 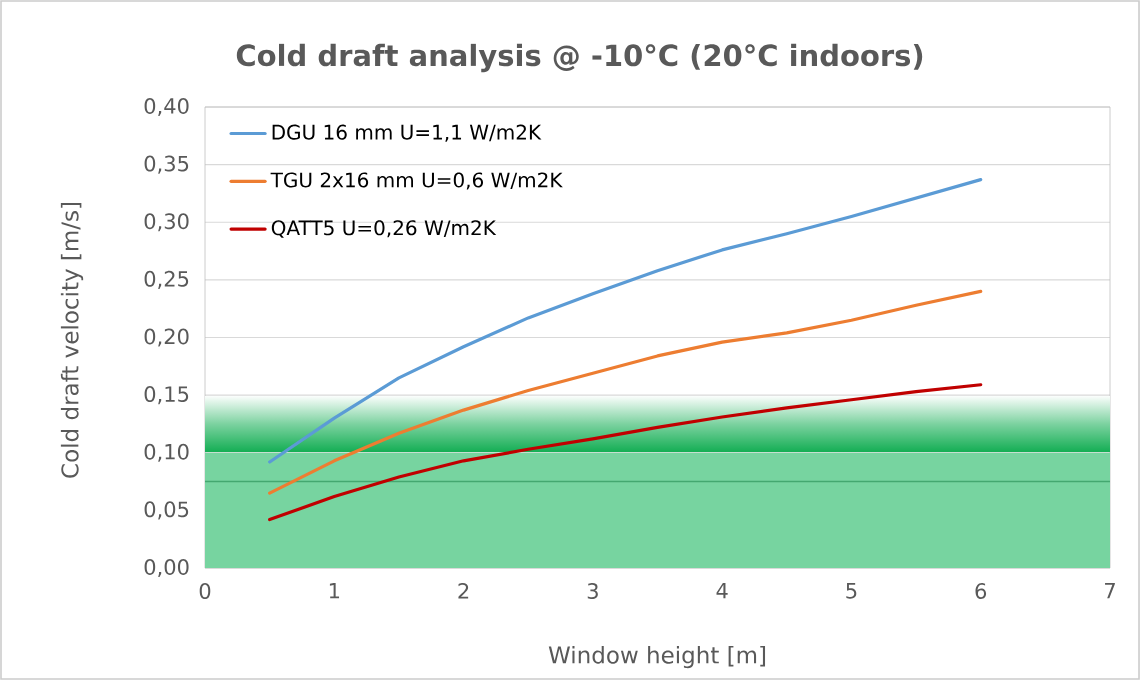 What do you see at coordinates (334, 591) in the screenshot?
I see `x-tick-label: 1` at bounding box center [334, 591].